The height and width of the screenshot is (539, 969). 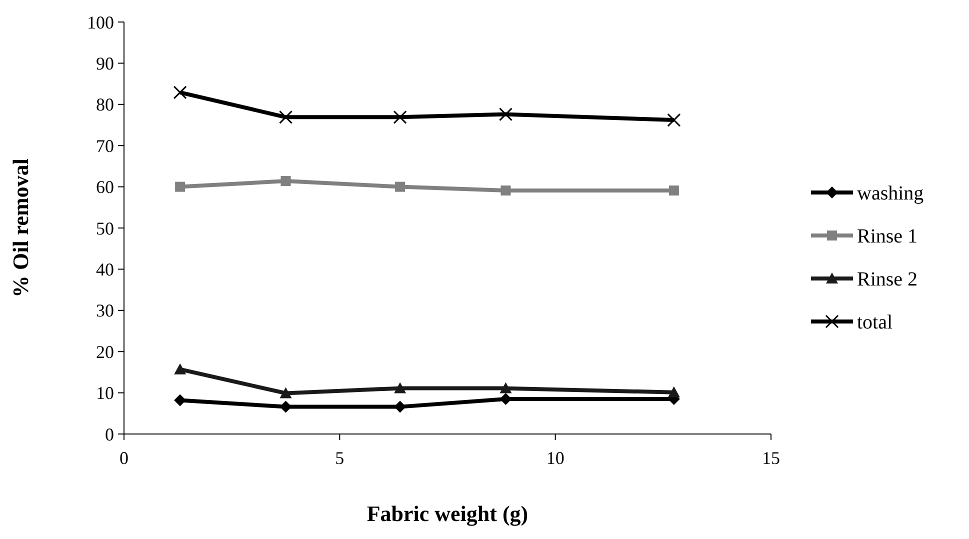 What do you see at coordinates (109, 434) in the screenshot?
I see `y-tick-label: 0` at bounding box center [109, 434].